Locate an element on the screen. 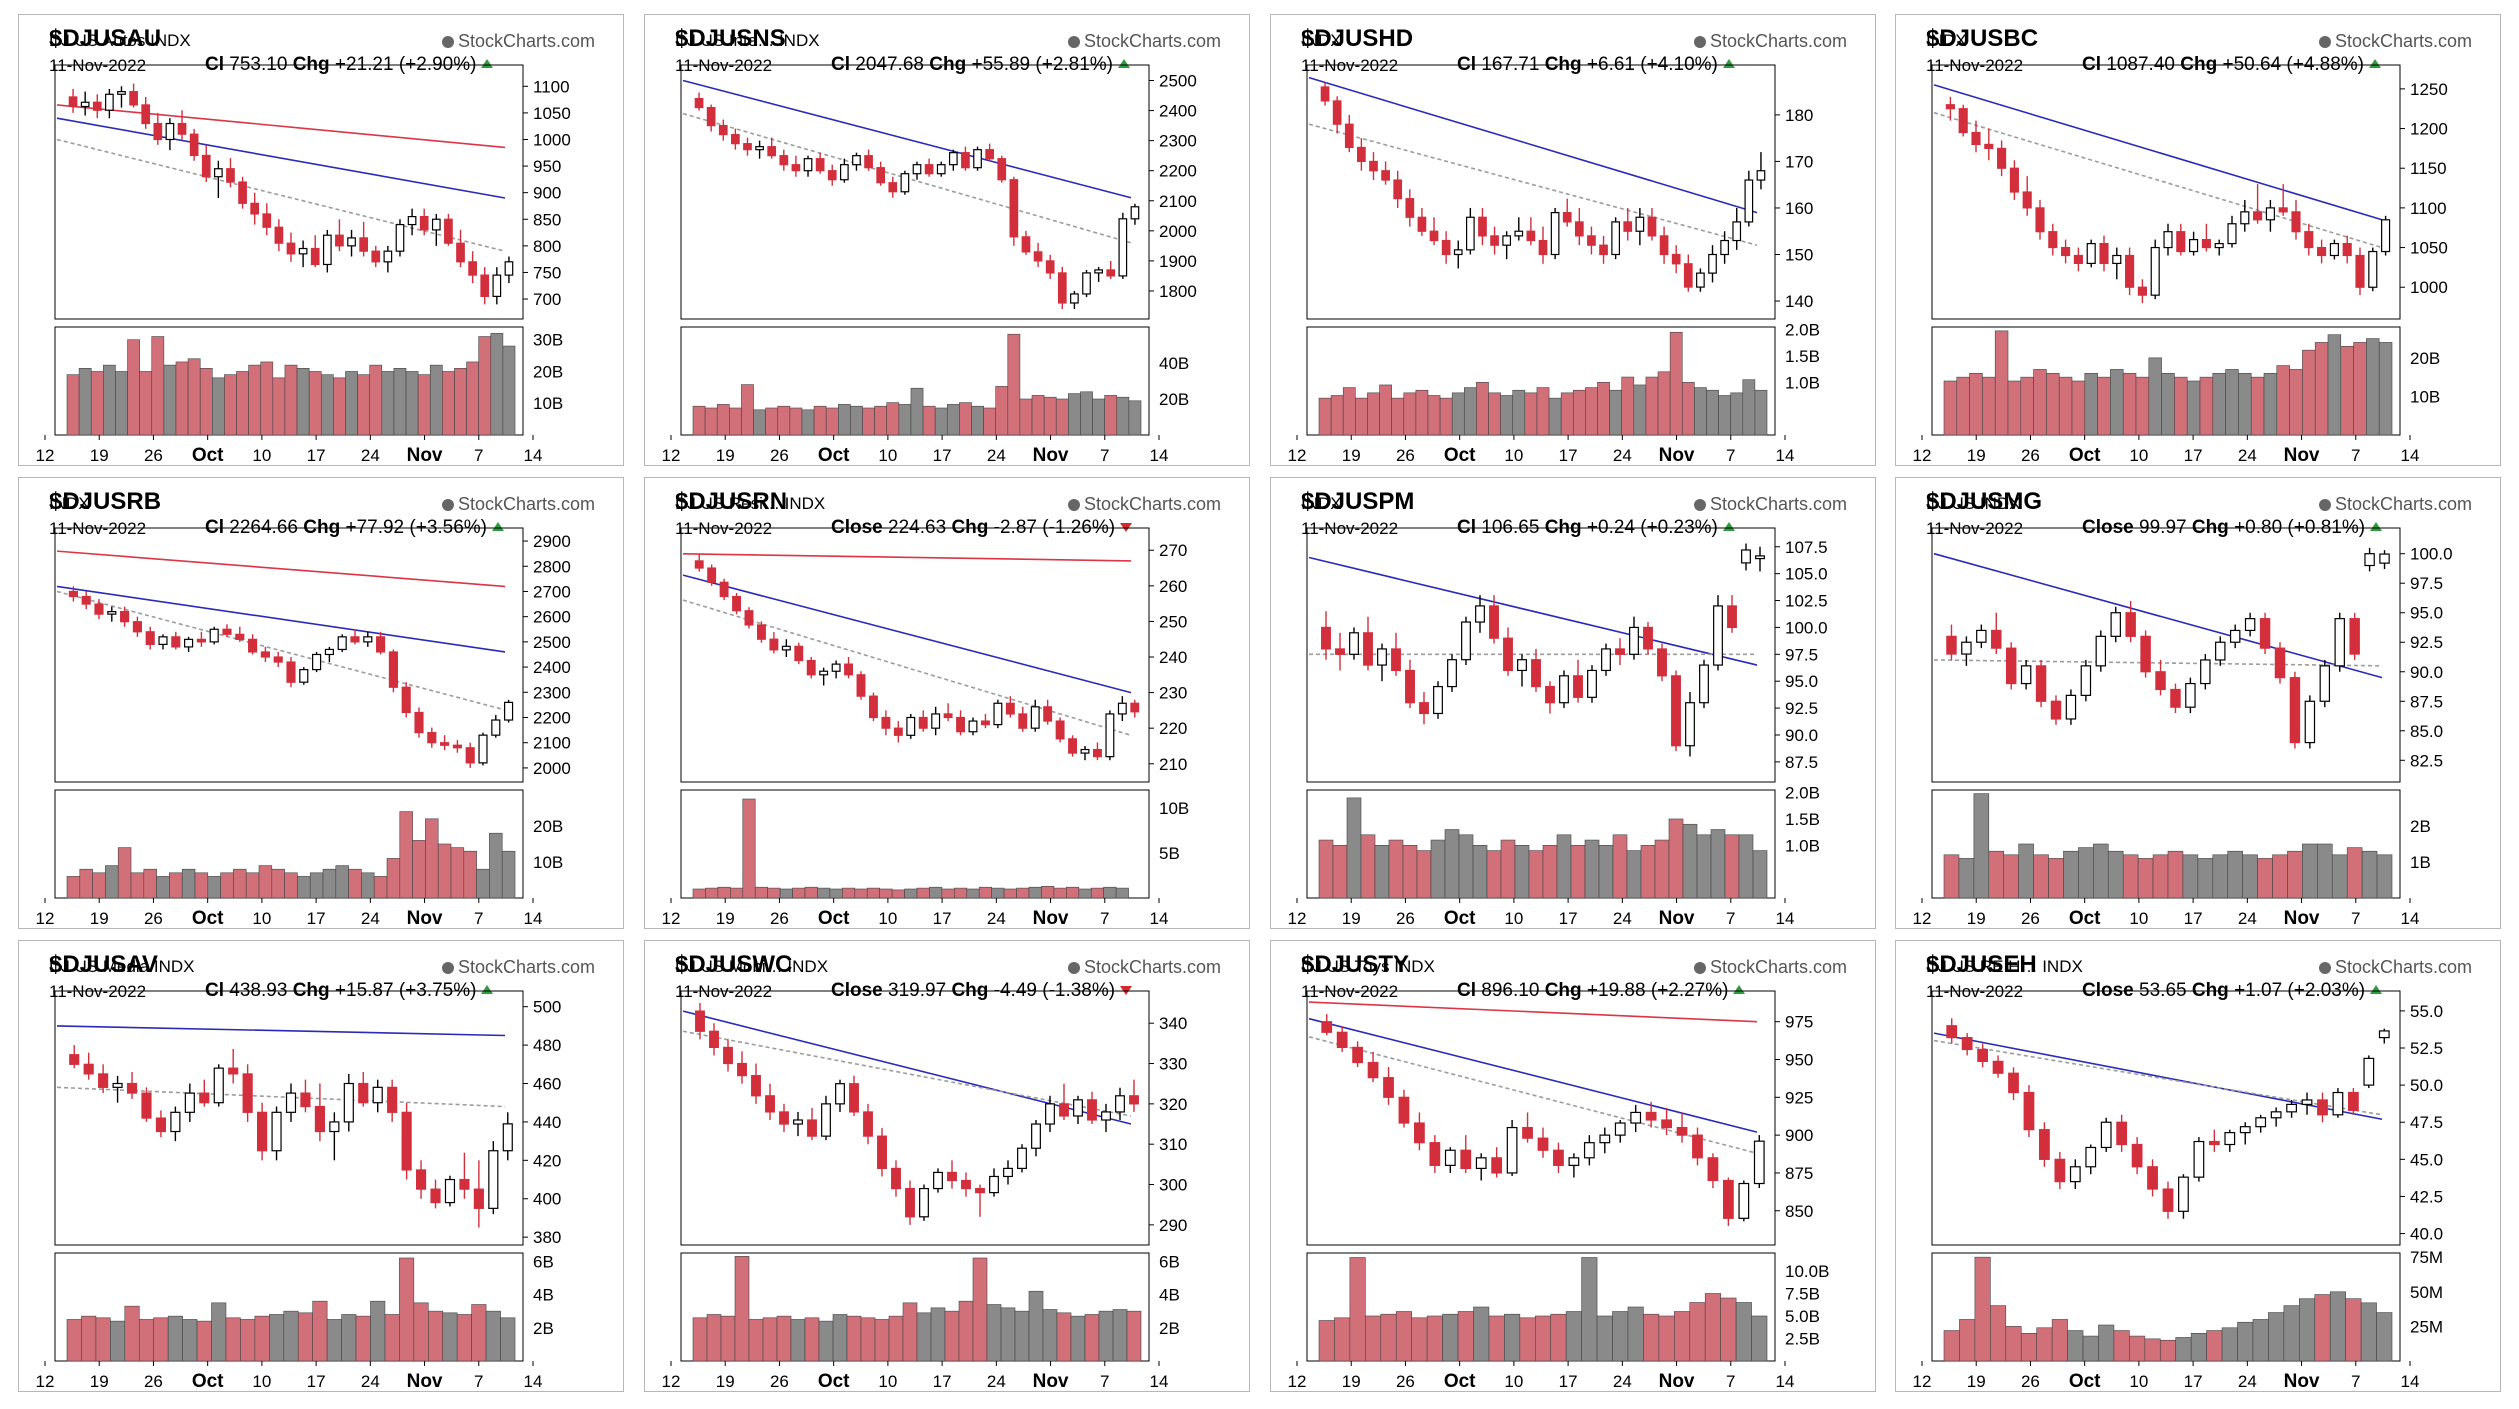 The width and height of the screenshot is (2519, 1409). y-tick-label: 850 is located at coordinates (547, 219).